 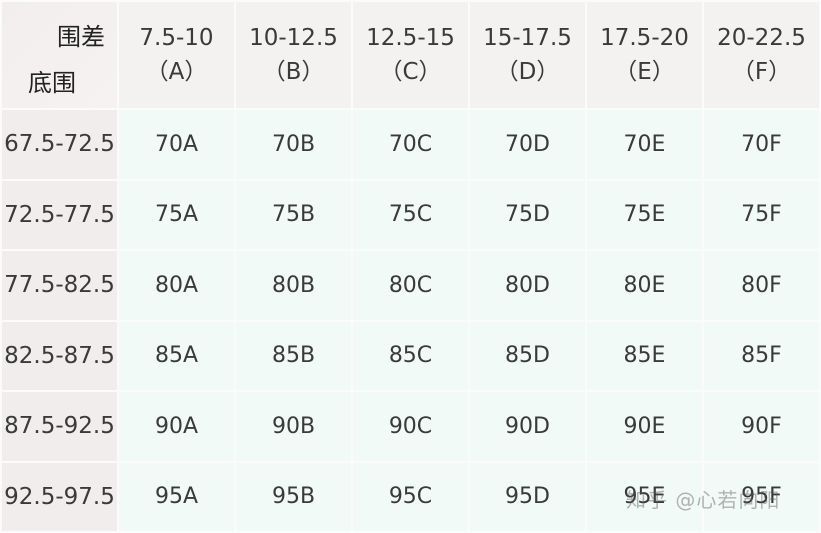 I want to click on size-cell: 85F, so click(x=761, y=355).